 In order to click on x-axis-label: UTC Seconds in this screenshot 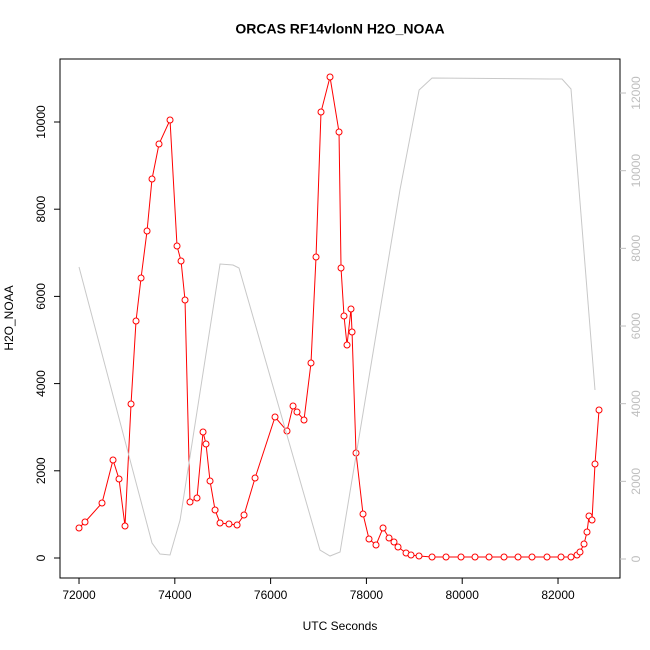, I will do `click(340, 626)`.